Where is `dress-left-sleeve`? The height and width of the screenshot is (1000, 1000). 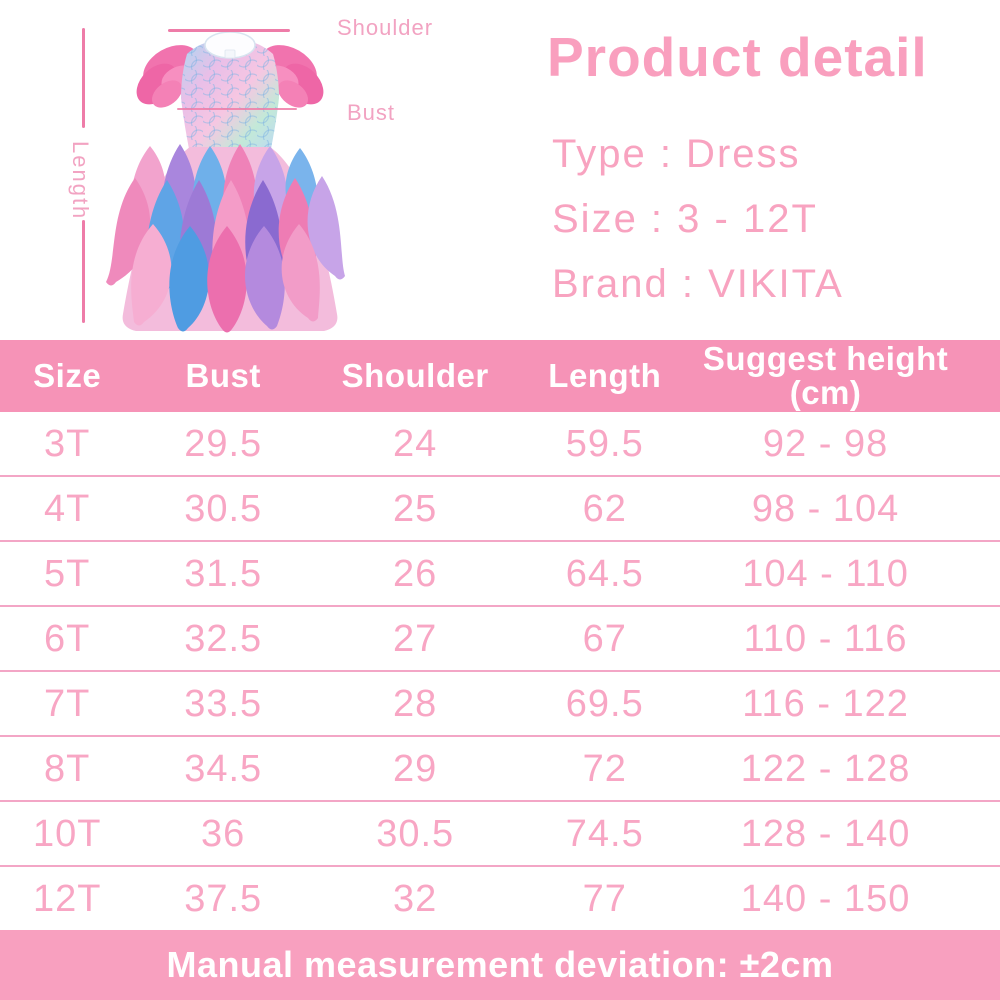 dress-left-sleeve is located at coordinates (168, 76).